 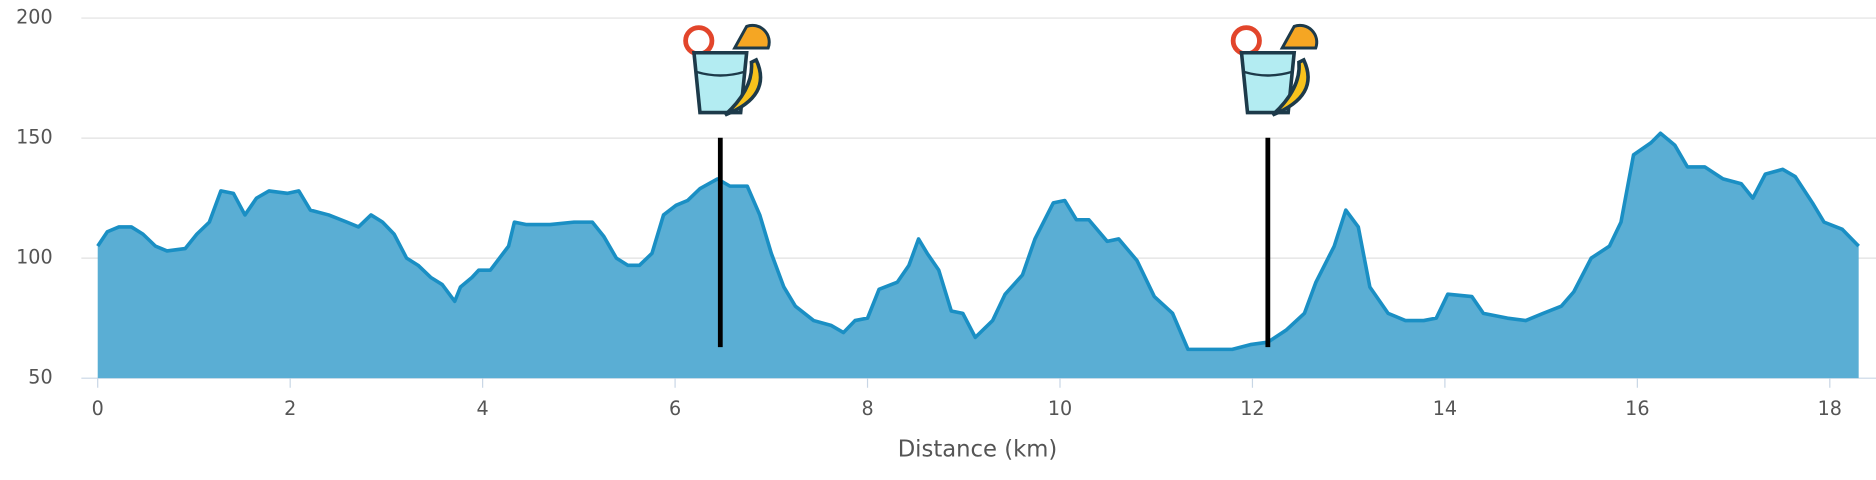 What do you see at coordinates (1637, 408) in the screenshot?
I see `x-tick-label: 16` at bounding box center [1637, 408].